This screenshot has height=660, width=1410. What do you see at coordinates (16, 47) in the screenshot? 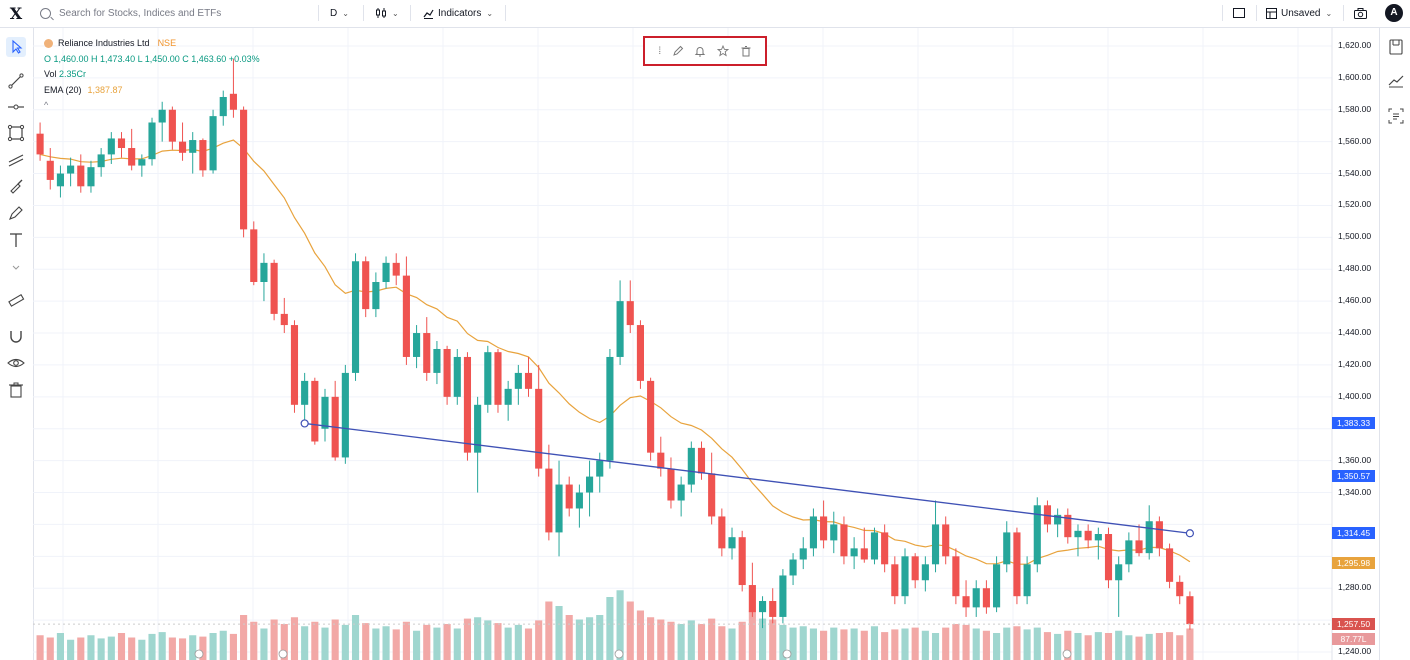
I see `cursor-tool` at bounding box center [16, 47].